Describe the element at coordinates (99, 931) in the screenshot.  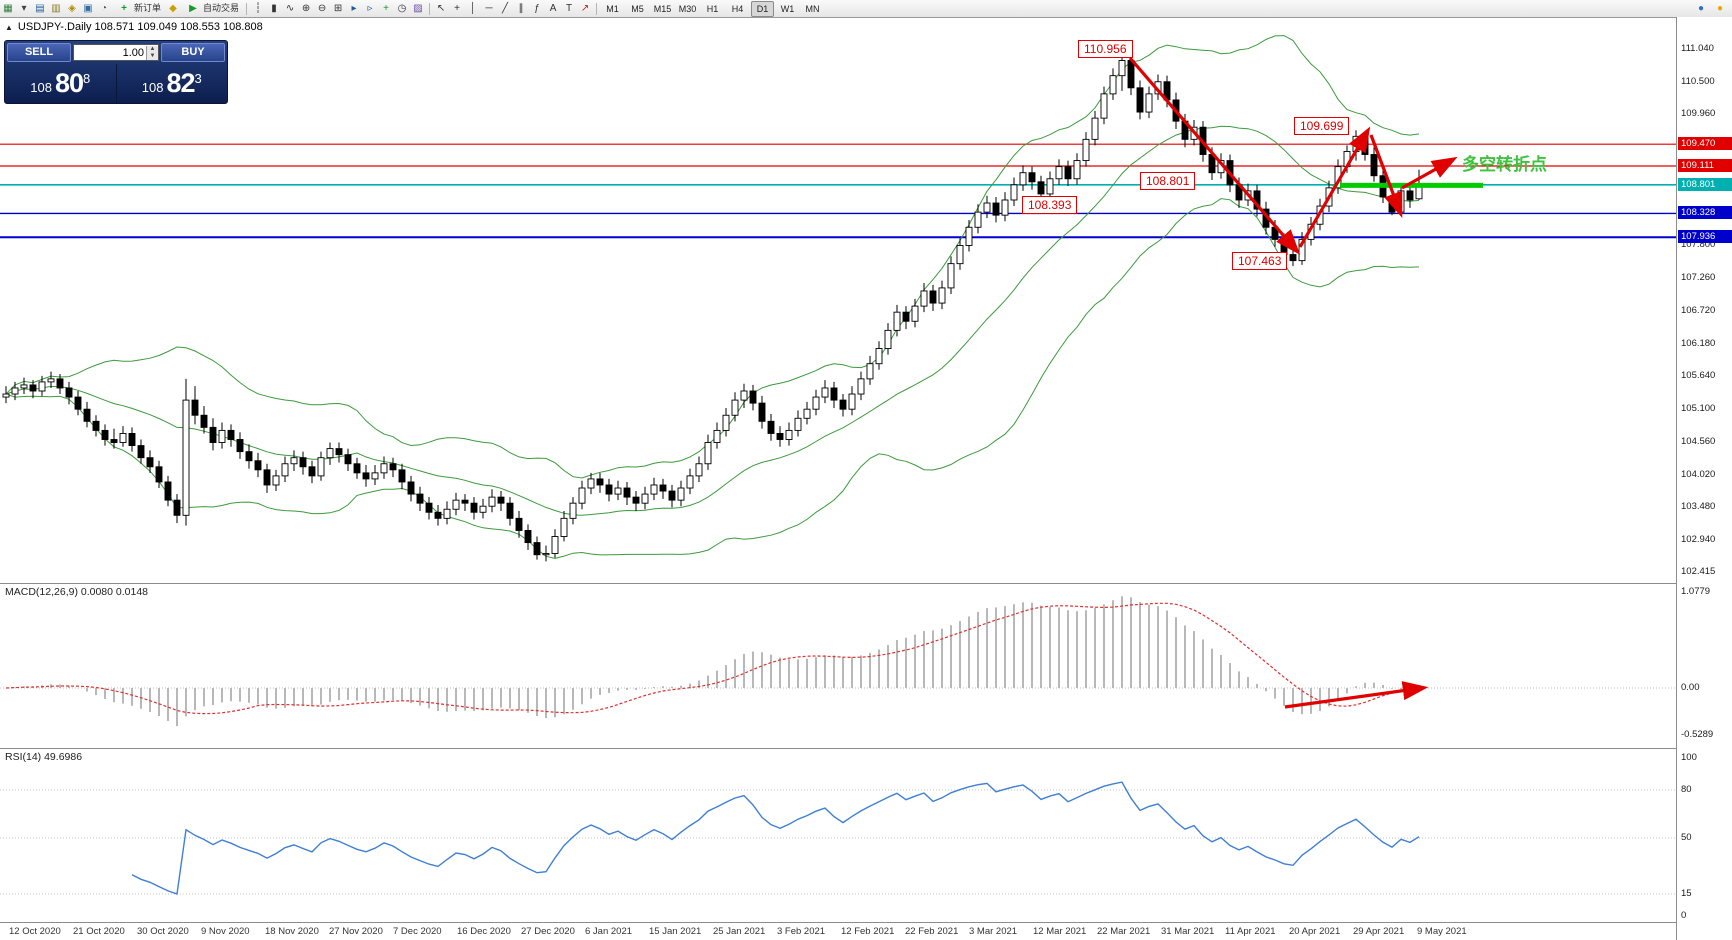
I see `date-axis-label: 21 Oct 2020` at that location.